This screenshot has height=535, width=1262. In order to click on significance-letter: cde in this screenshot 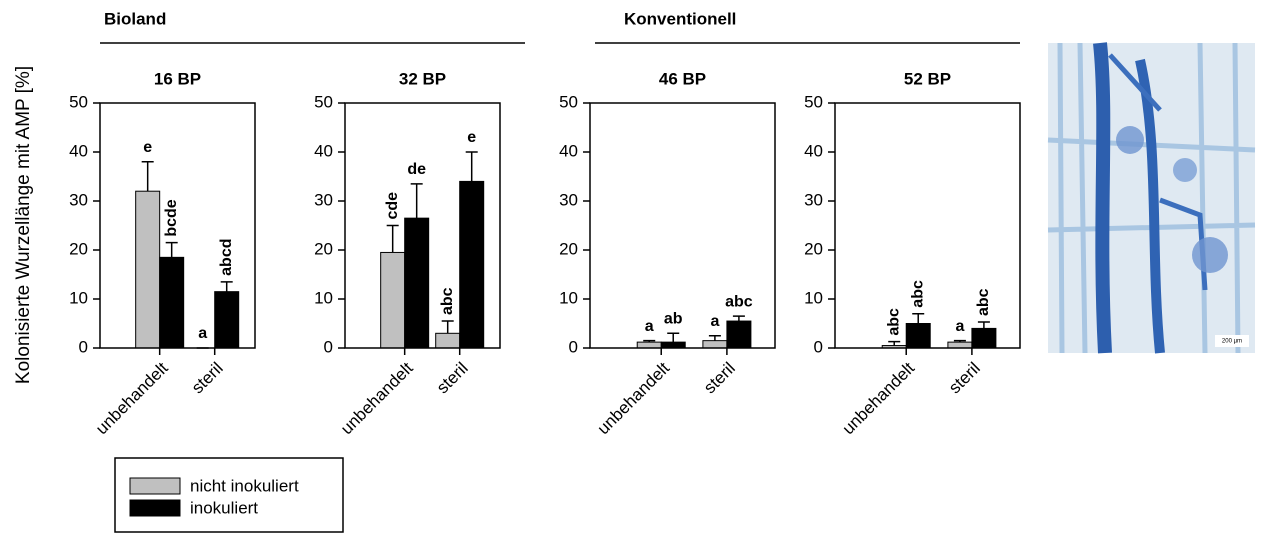, I will do `click(392, 206)`.